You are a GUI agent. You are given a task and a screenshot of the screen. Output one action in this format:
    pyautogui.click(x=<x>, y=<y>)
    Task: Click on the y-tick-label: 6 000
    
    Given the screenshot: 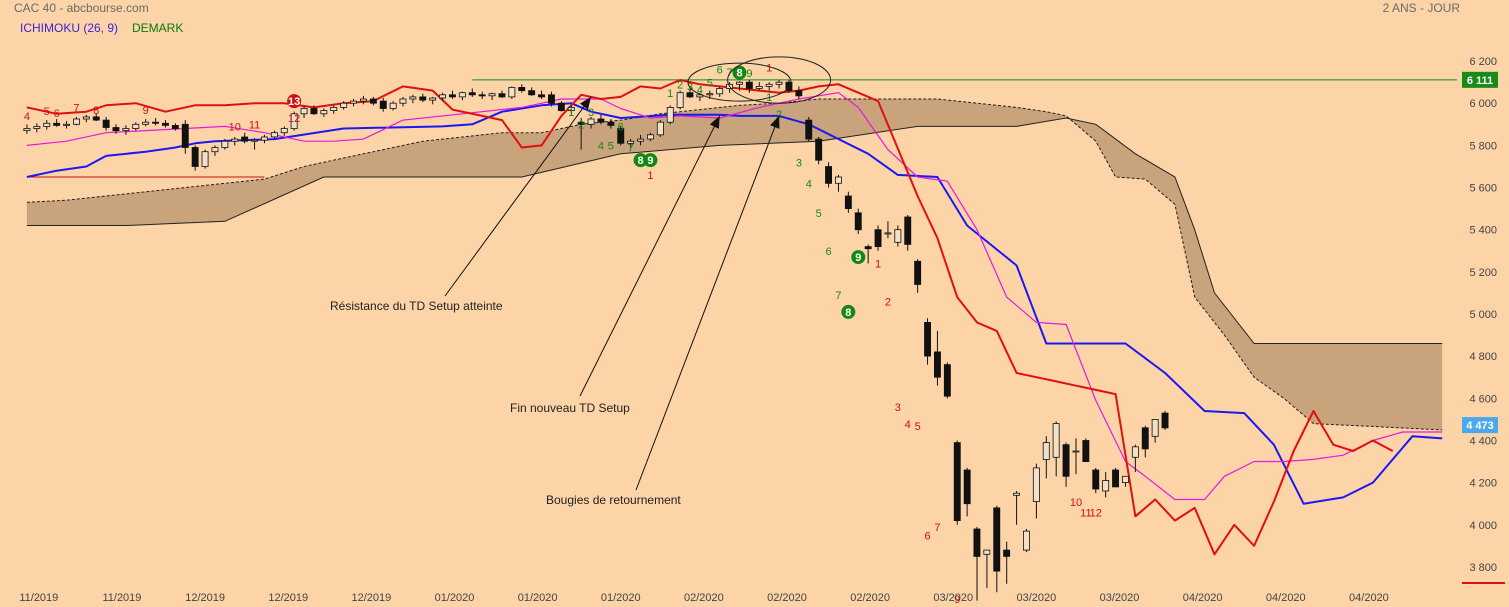 What is the action you would take?
    pyautogui.click(x=1483, y=104)
    